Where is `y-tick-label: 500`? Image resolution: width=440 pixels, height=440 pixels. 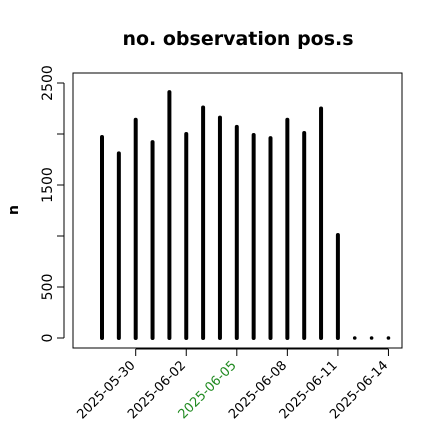 y-tick-label: 500 is located at coordinates (48, 287).